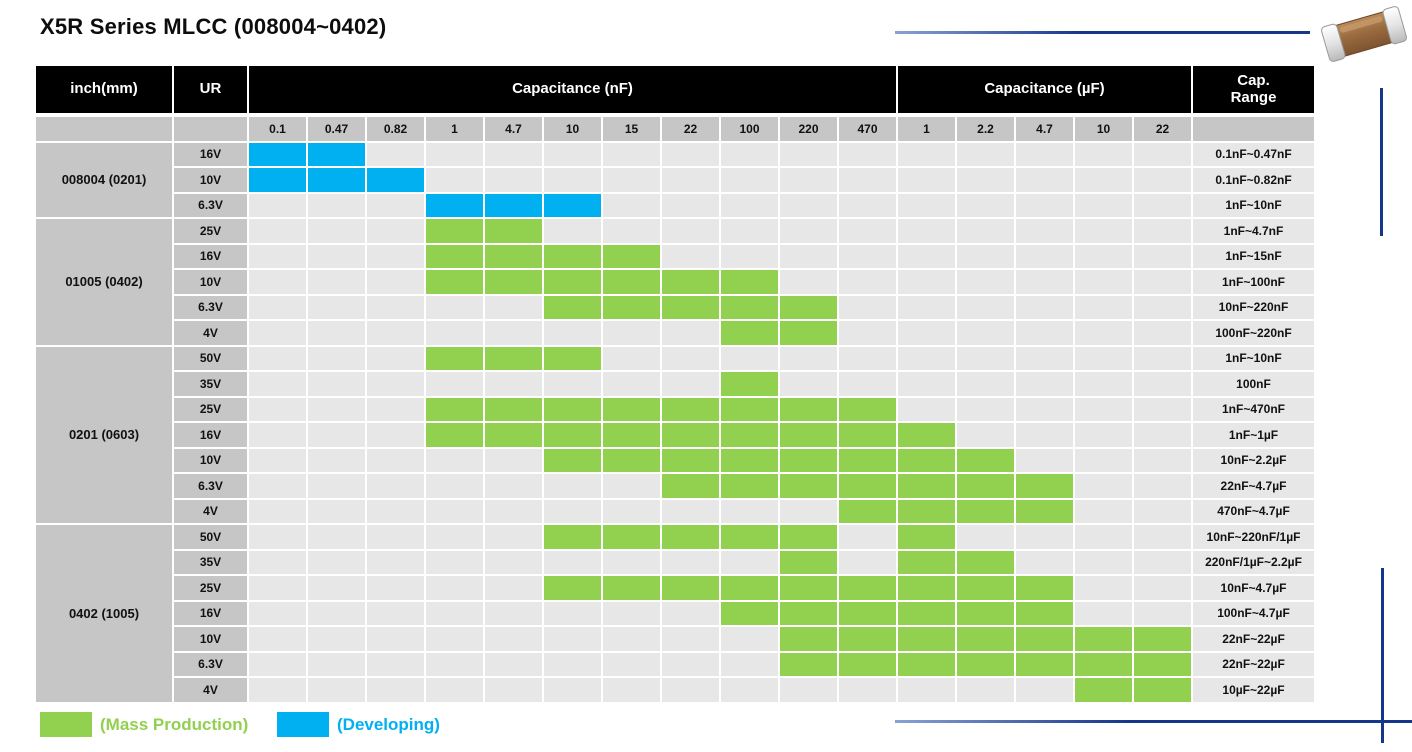  Describe the element at coordinates (1253, 537) in the screenshot. I see `cap-range-cell: 10nF~220nF/1µF` at that location.